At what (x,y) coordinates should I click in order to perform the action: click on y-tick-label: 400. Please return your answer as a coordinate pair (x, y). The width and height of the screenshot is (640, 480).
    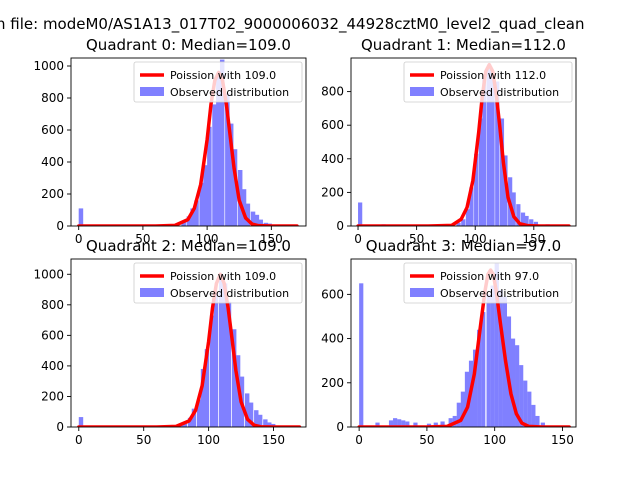
    Looking at the image, I should click on (332, 339).